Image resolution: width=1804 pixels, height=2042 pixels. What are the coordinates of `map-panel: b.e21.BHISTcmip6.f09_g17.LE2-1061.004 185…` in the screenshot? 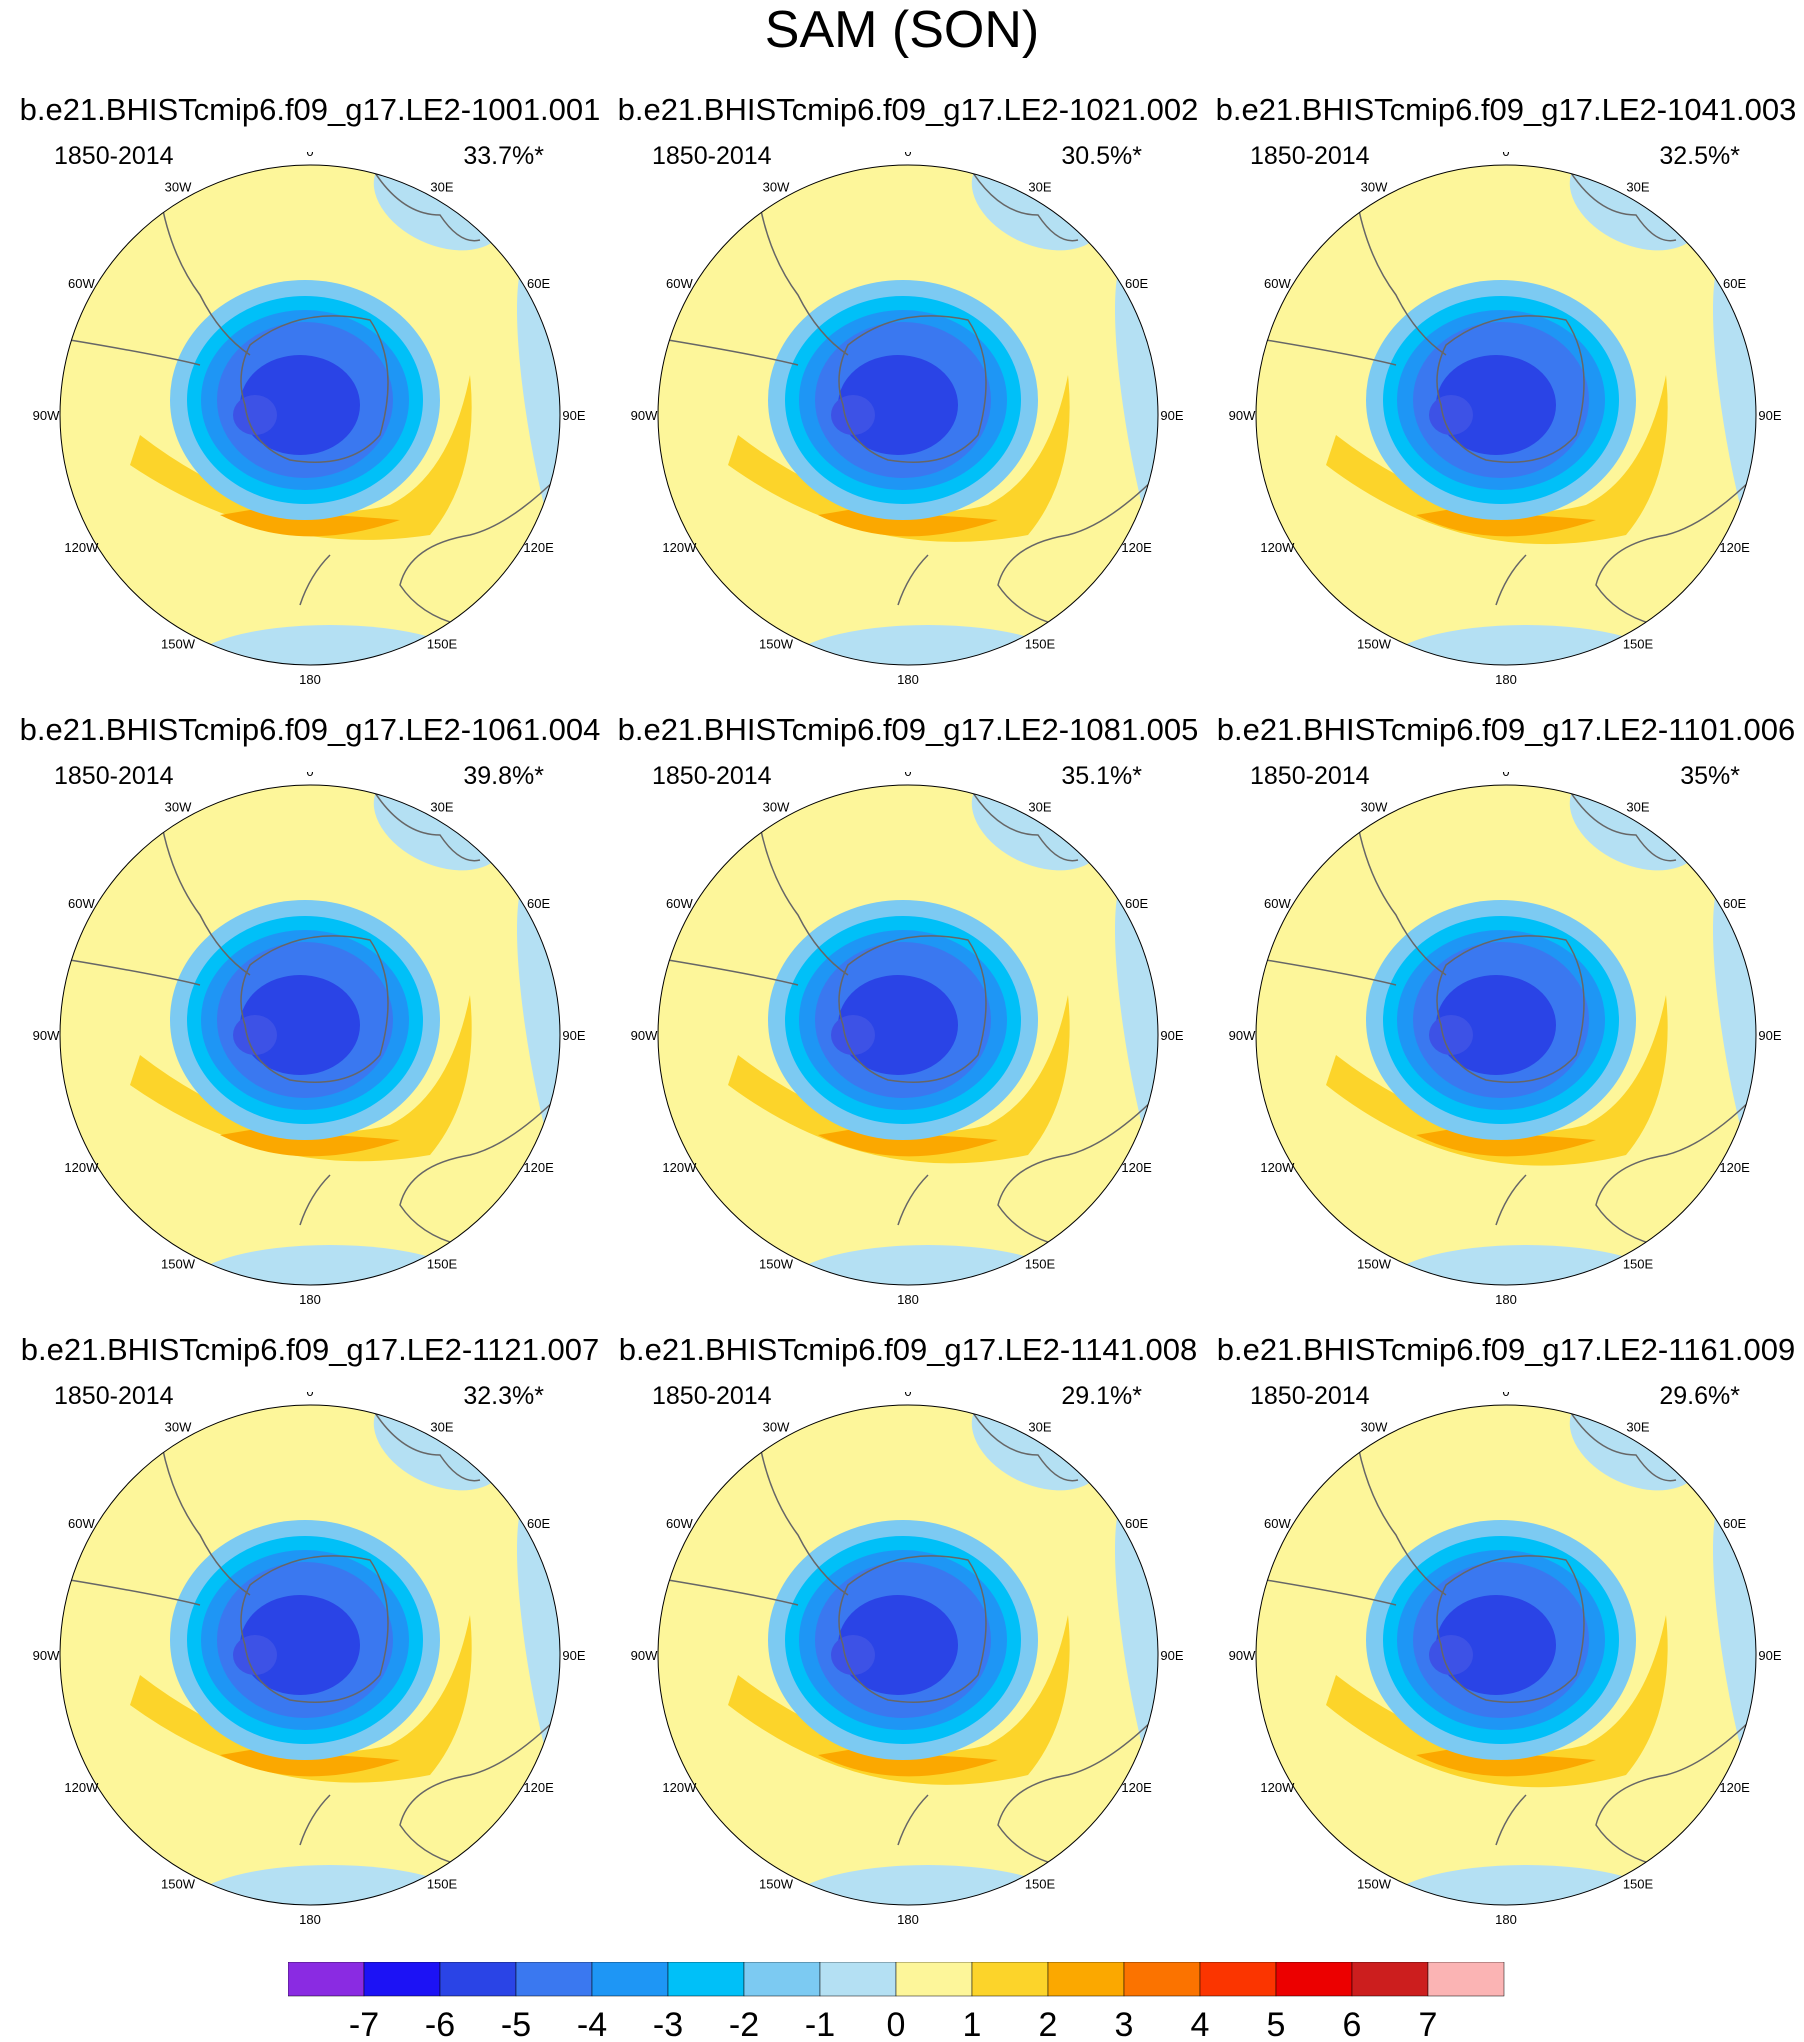 It's located at (310, 1012).